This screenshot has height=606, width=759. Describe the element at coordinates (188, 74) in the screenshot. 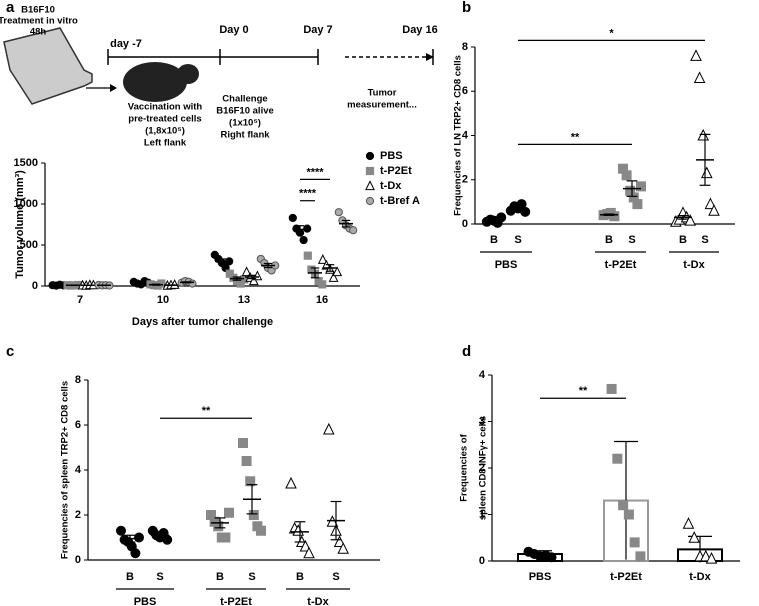

I see `mouse-head` at that location.